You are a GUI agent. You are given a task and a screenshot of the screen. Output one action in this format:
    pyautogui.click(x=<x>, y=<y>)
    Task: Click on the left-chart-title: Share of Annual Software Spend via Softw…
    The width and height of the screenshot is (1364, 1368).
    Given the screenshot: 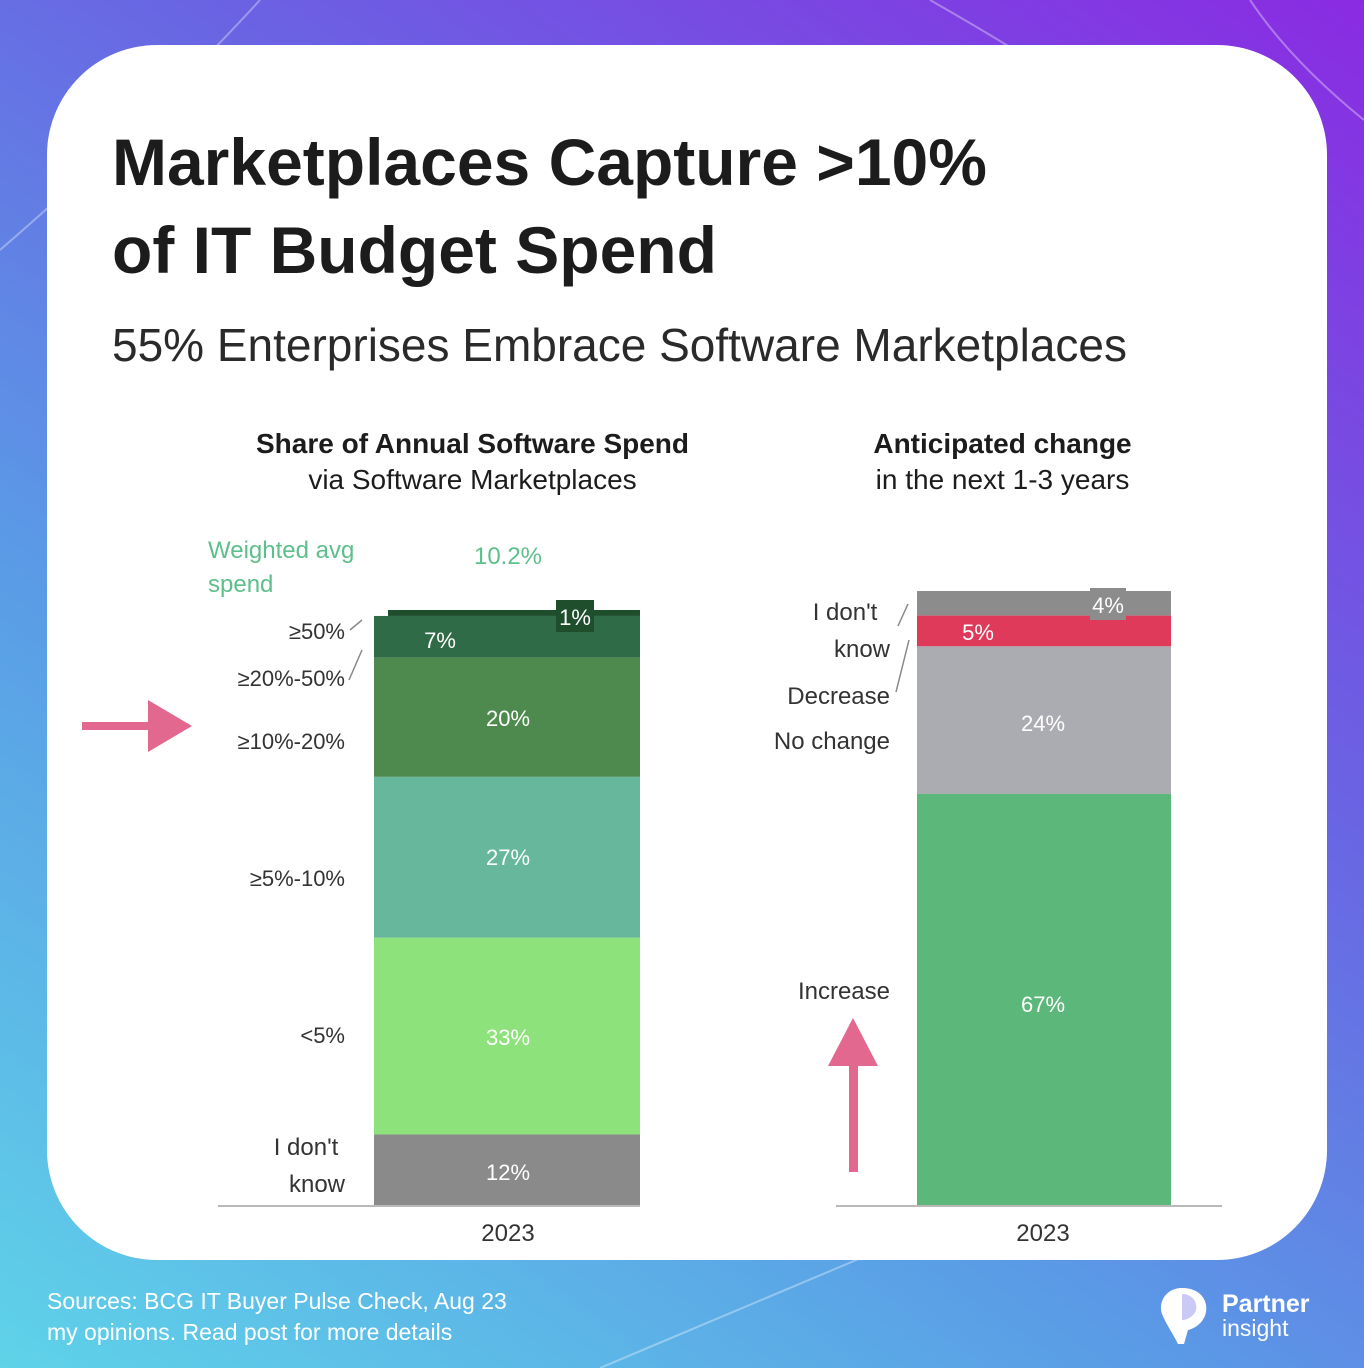 What is the action you would take?
    pyautogui.click(x=472, y=462)
    